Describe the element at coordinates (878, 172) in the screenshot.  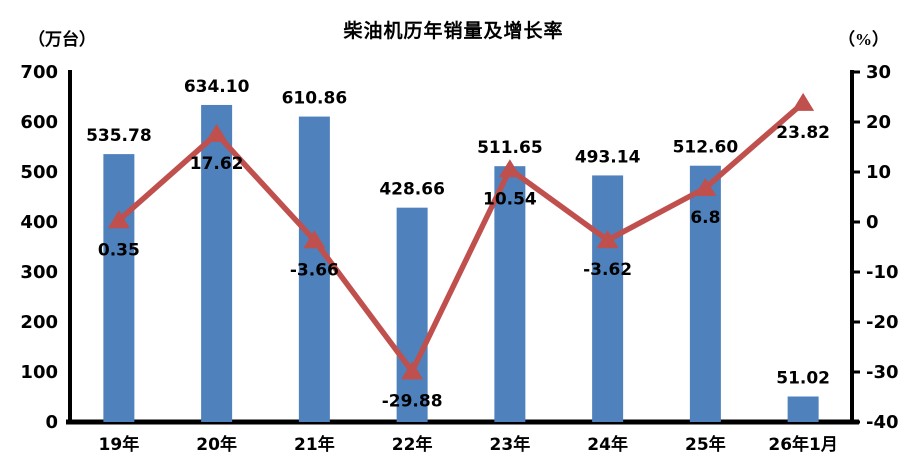
I see `right-axis-tick-label: 10` at that location.